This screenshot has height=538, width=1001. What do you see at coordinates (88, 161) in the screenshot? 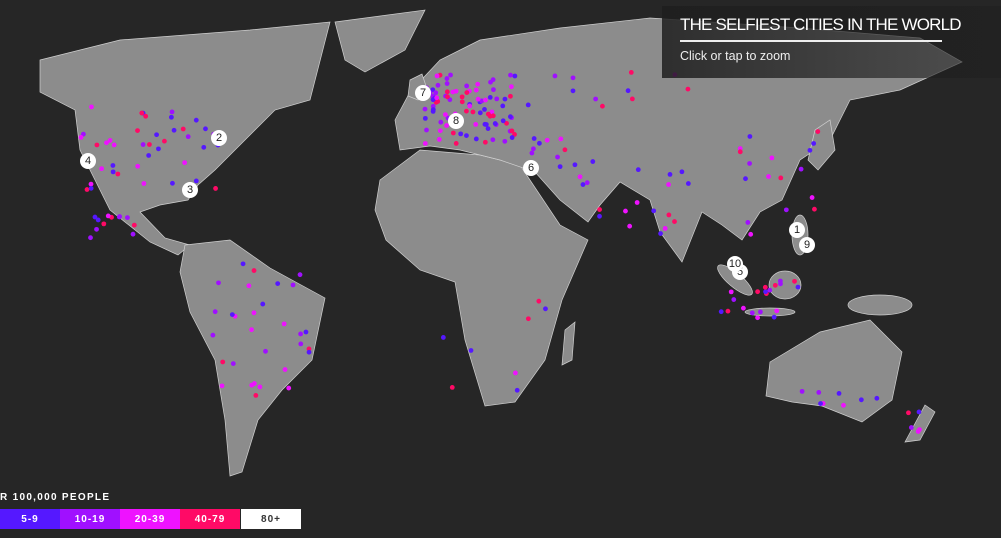
I see `rank-marker-4: 4` at bounding box center [88, 161].